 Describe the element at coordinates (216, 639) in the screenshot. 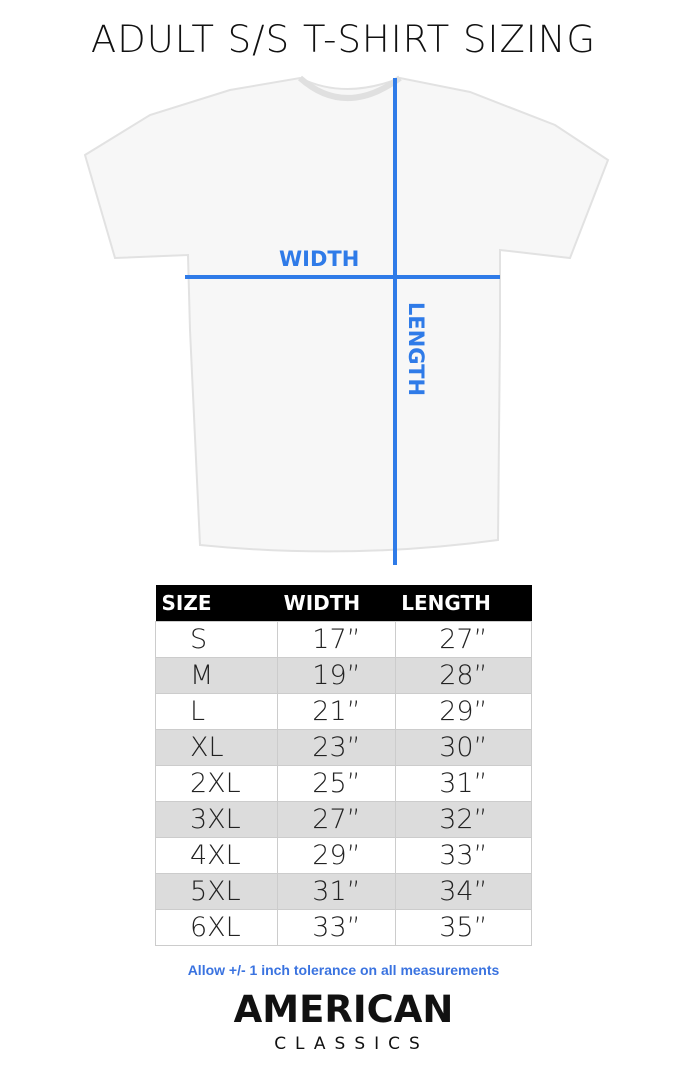

I see `cell-size: S` at that location.